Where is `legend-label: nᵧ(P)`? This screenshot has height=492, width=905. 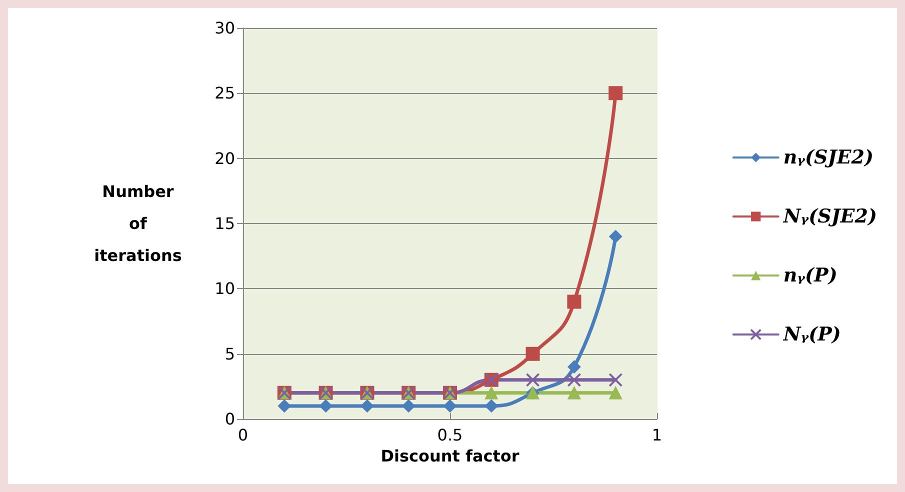
legend-label: nᵧ(P) is located at coordinates (810, 275).